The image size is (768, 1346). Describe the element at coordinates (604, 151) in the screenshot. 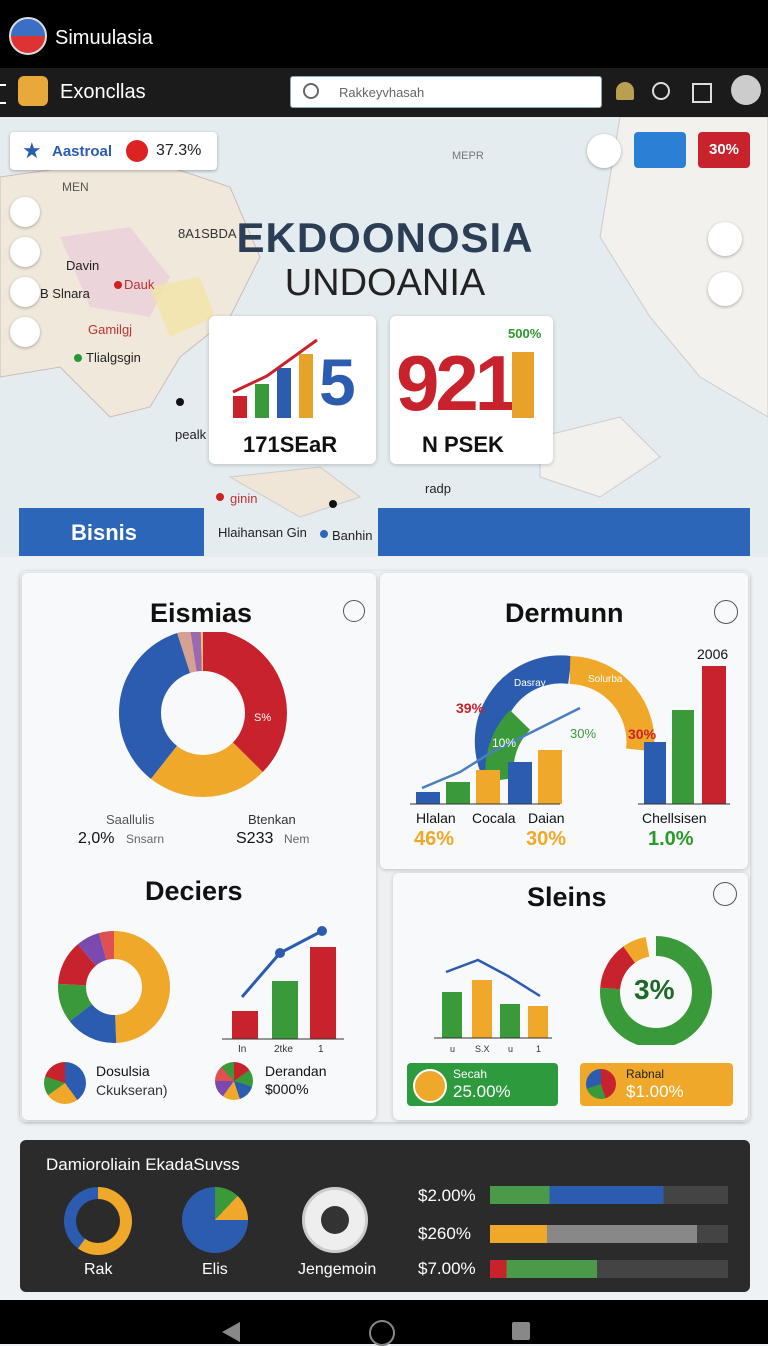

I see `settings-button` at that location.